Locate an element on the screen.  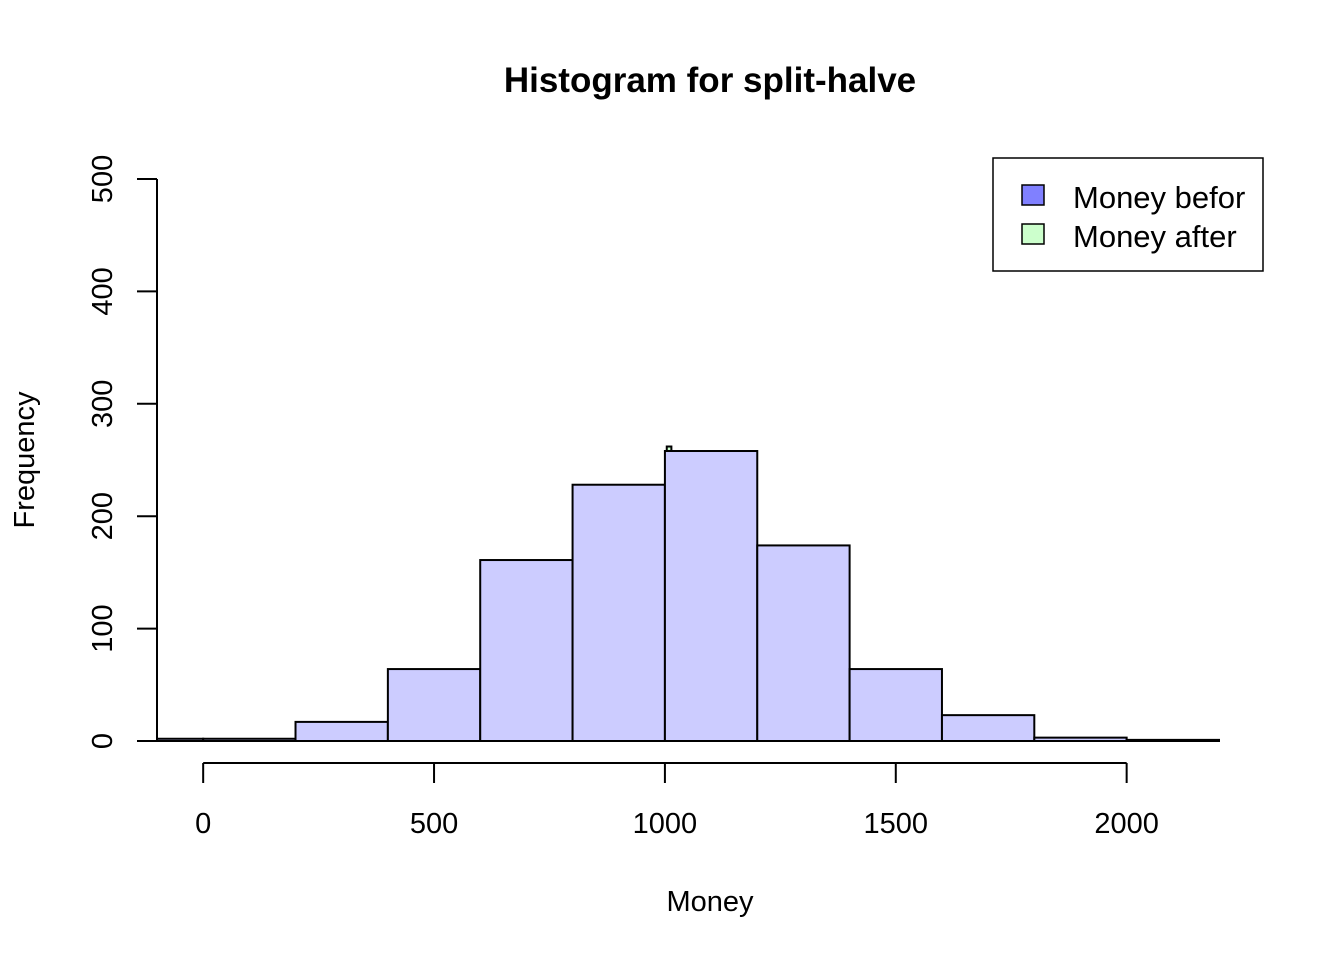
chart-title: Histogram for split-halve is located at coordinates (710, 80).